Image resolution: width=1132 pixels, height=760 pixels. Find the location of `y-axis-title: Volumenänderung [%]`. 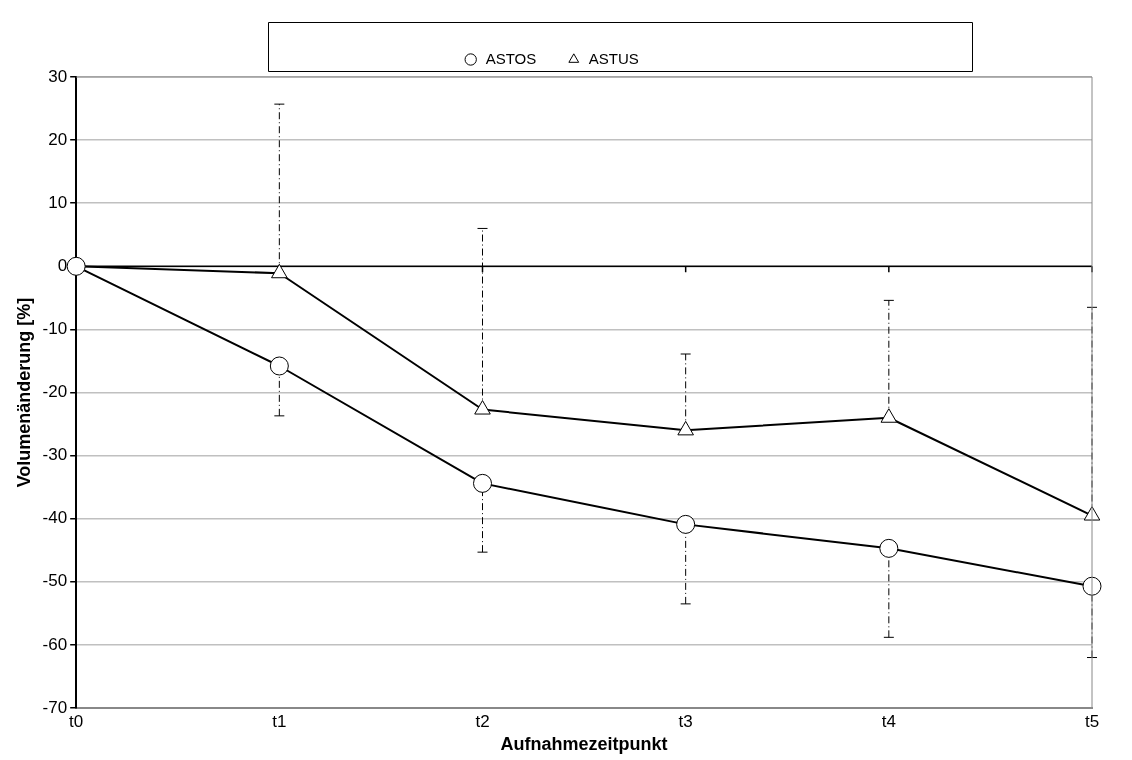

y-axis-title: Volumenänderung [%] is located at coordinates (23, 392).